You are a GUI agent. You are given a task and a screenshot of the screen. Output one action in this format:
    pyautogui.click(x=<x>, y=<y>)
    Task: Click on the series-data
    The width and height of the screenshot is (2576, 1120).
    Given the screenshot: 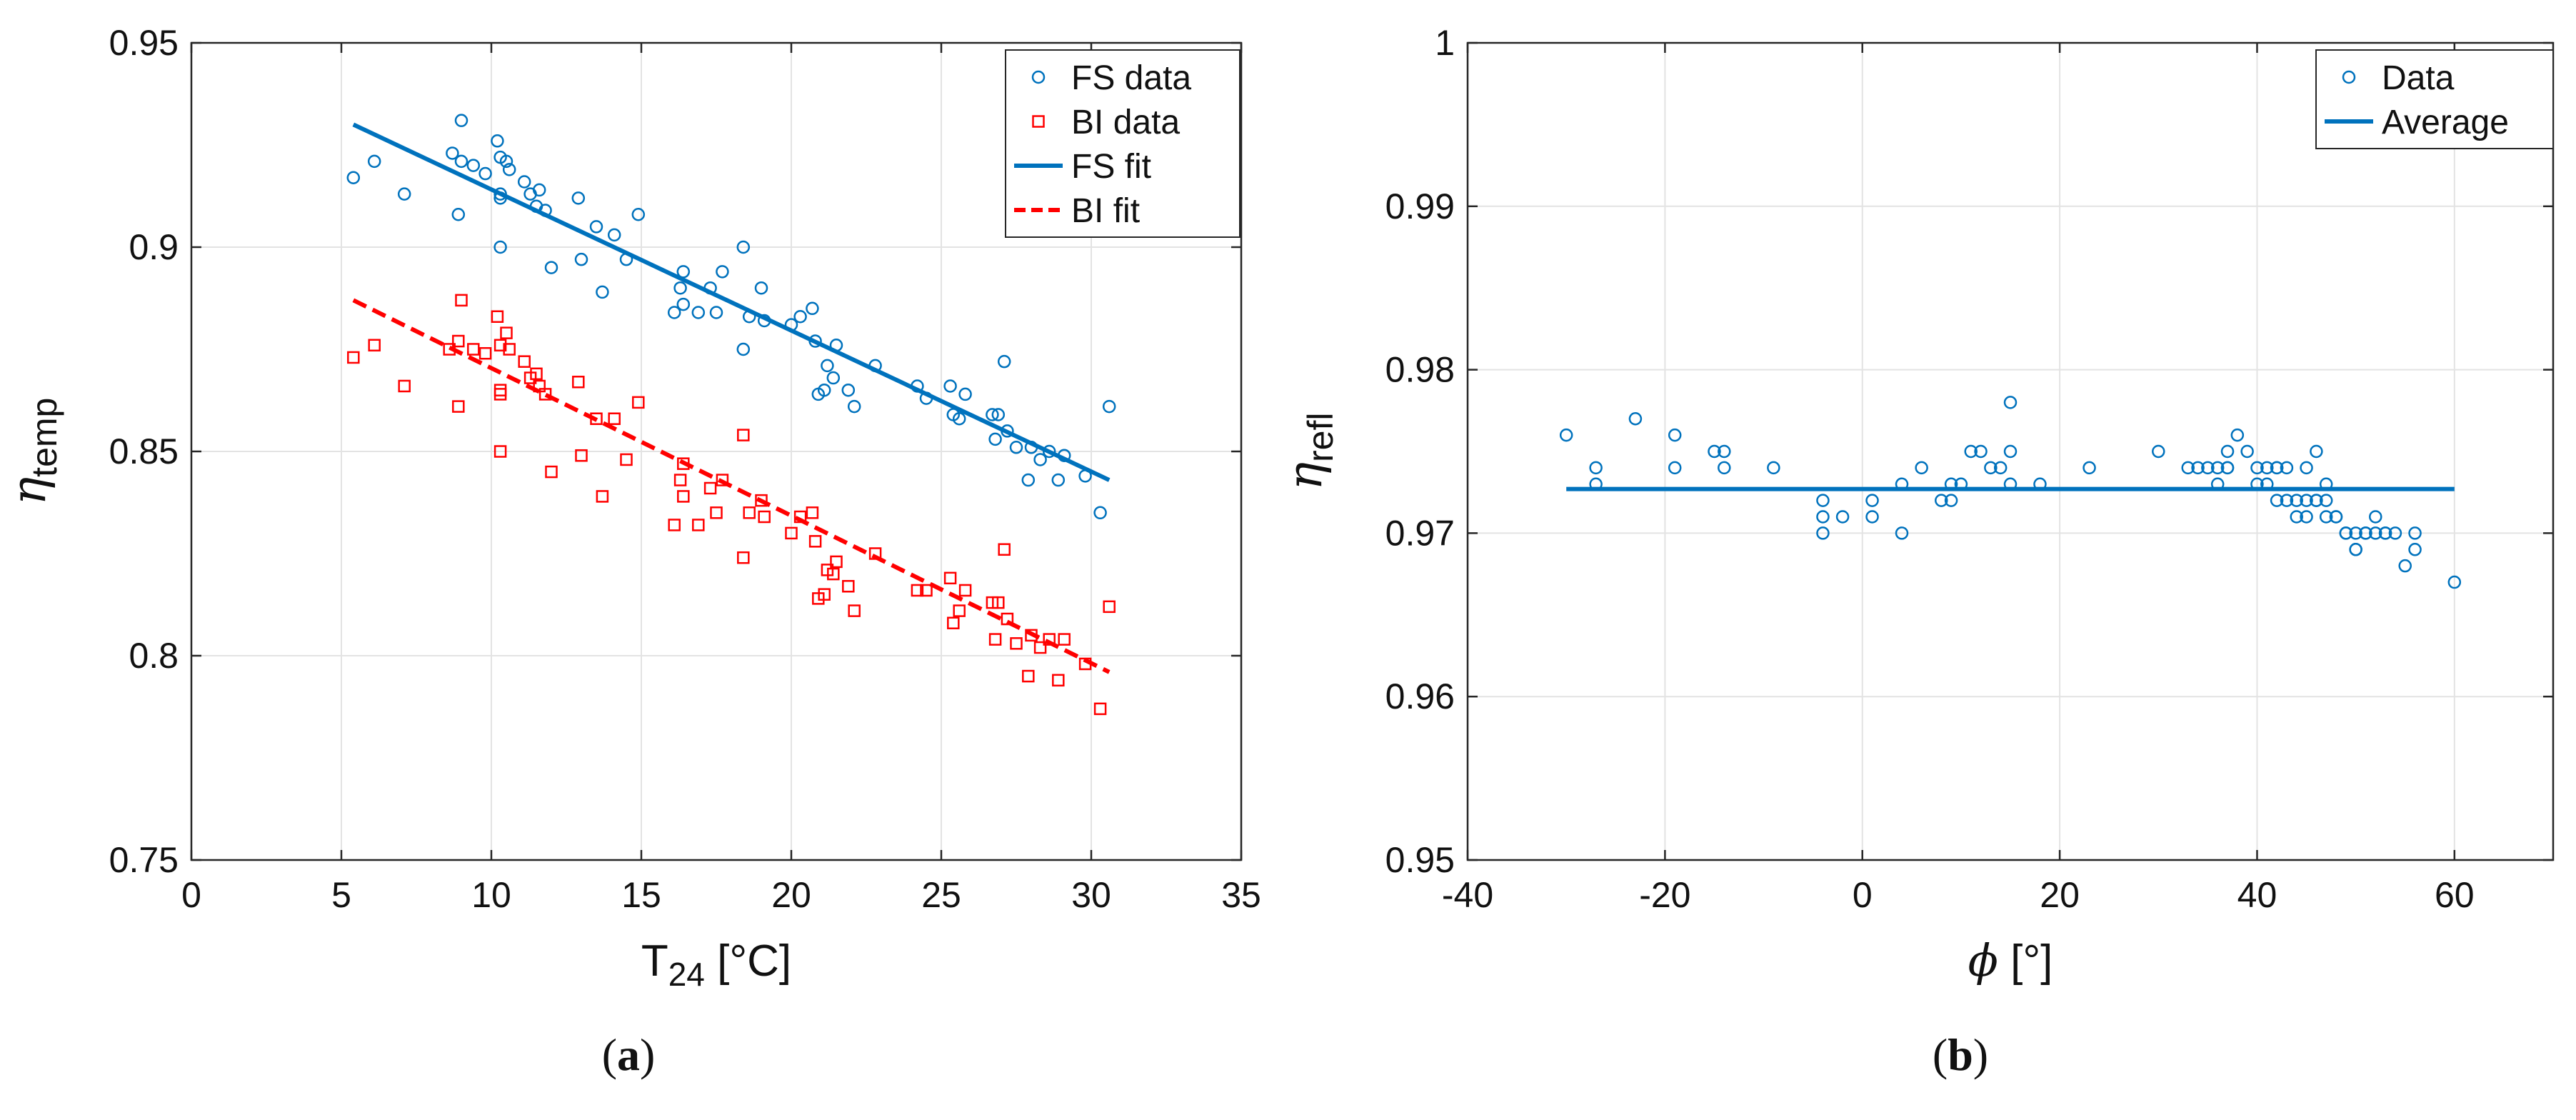 What is the action you would take?
    pyautogui.click(x=2010, y=492)
    